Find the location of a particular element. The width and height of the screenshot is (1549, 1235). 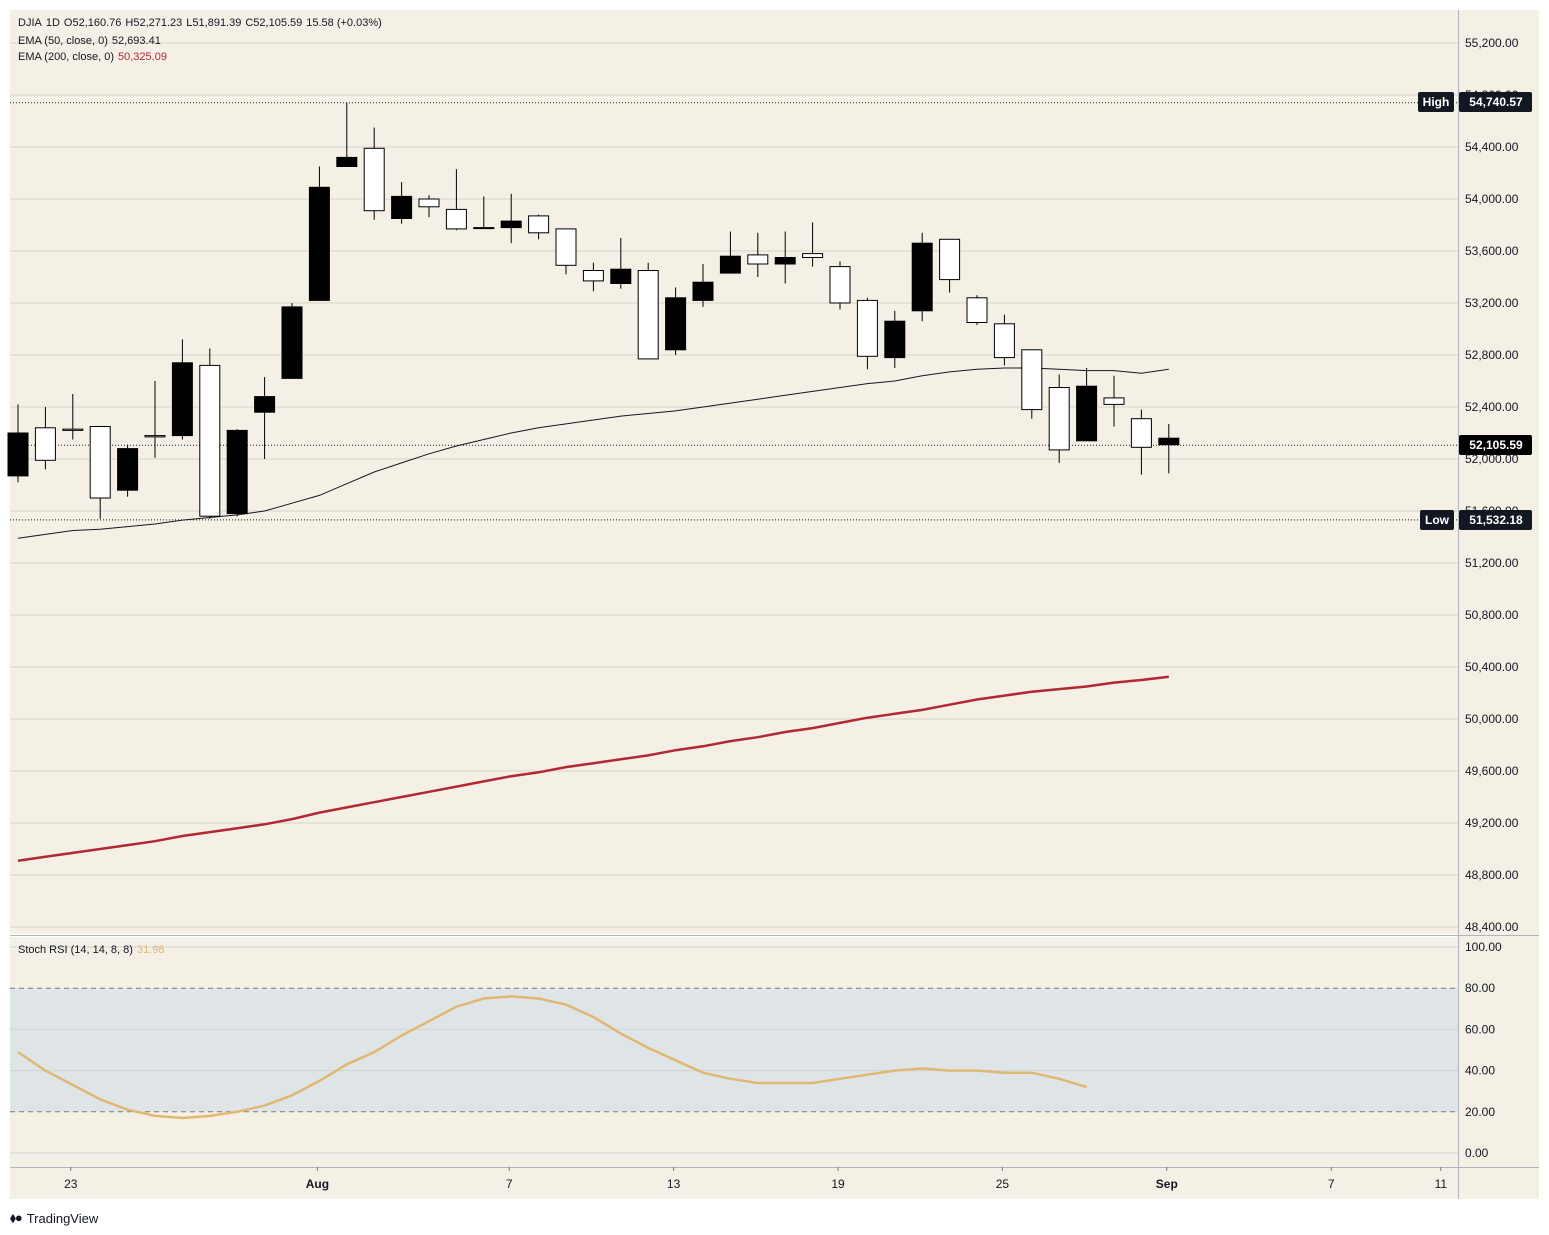

stoch-tick-label: 60.00 is located at coordinates (1480, 1029).